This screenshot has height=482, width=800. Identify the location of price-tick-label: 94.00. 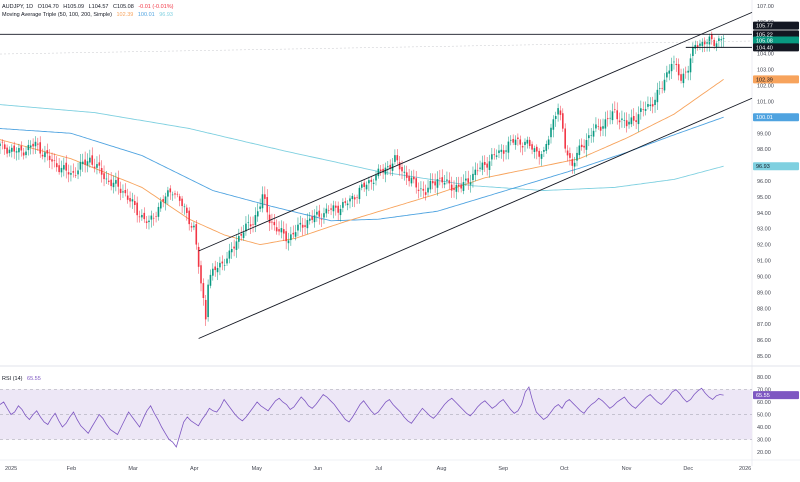
(764, 214).